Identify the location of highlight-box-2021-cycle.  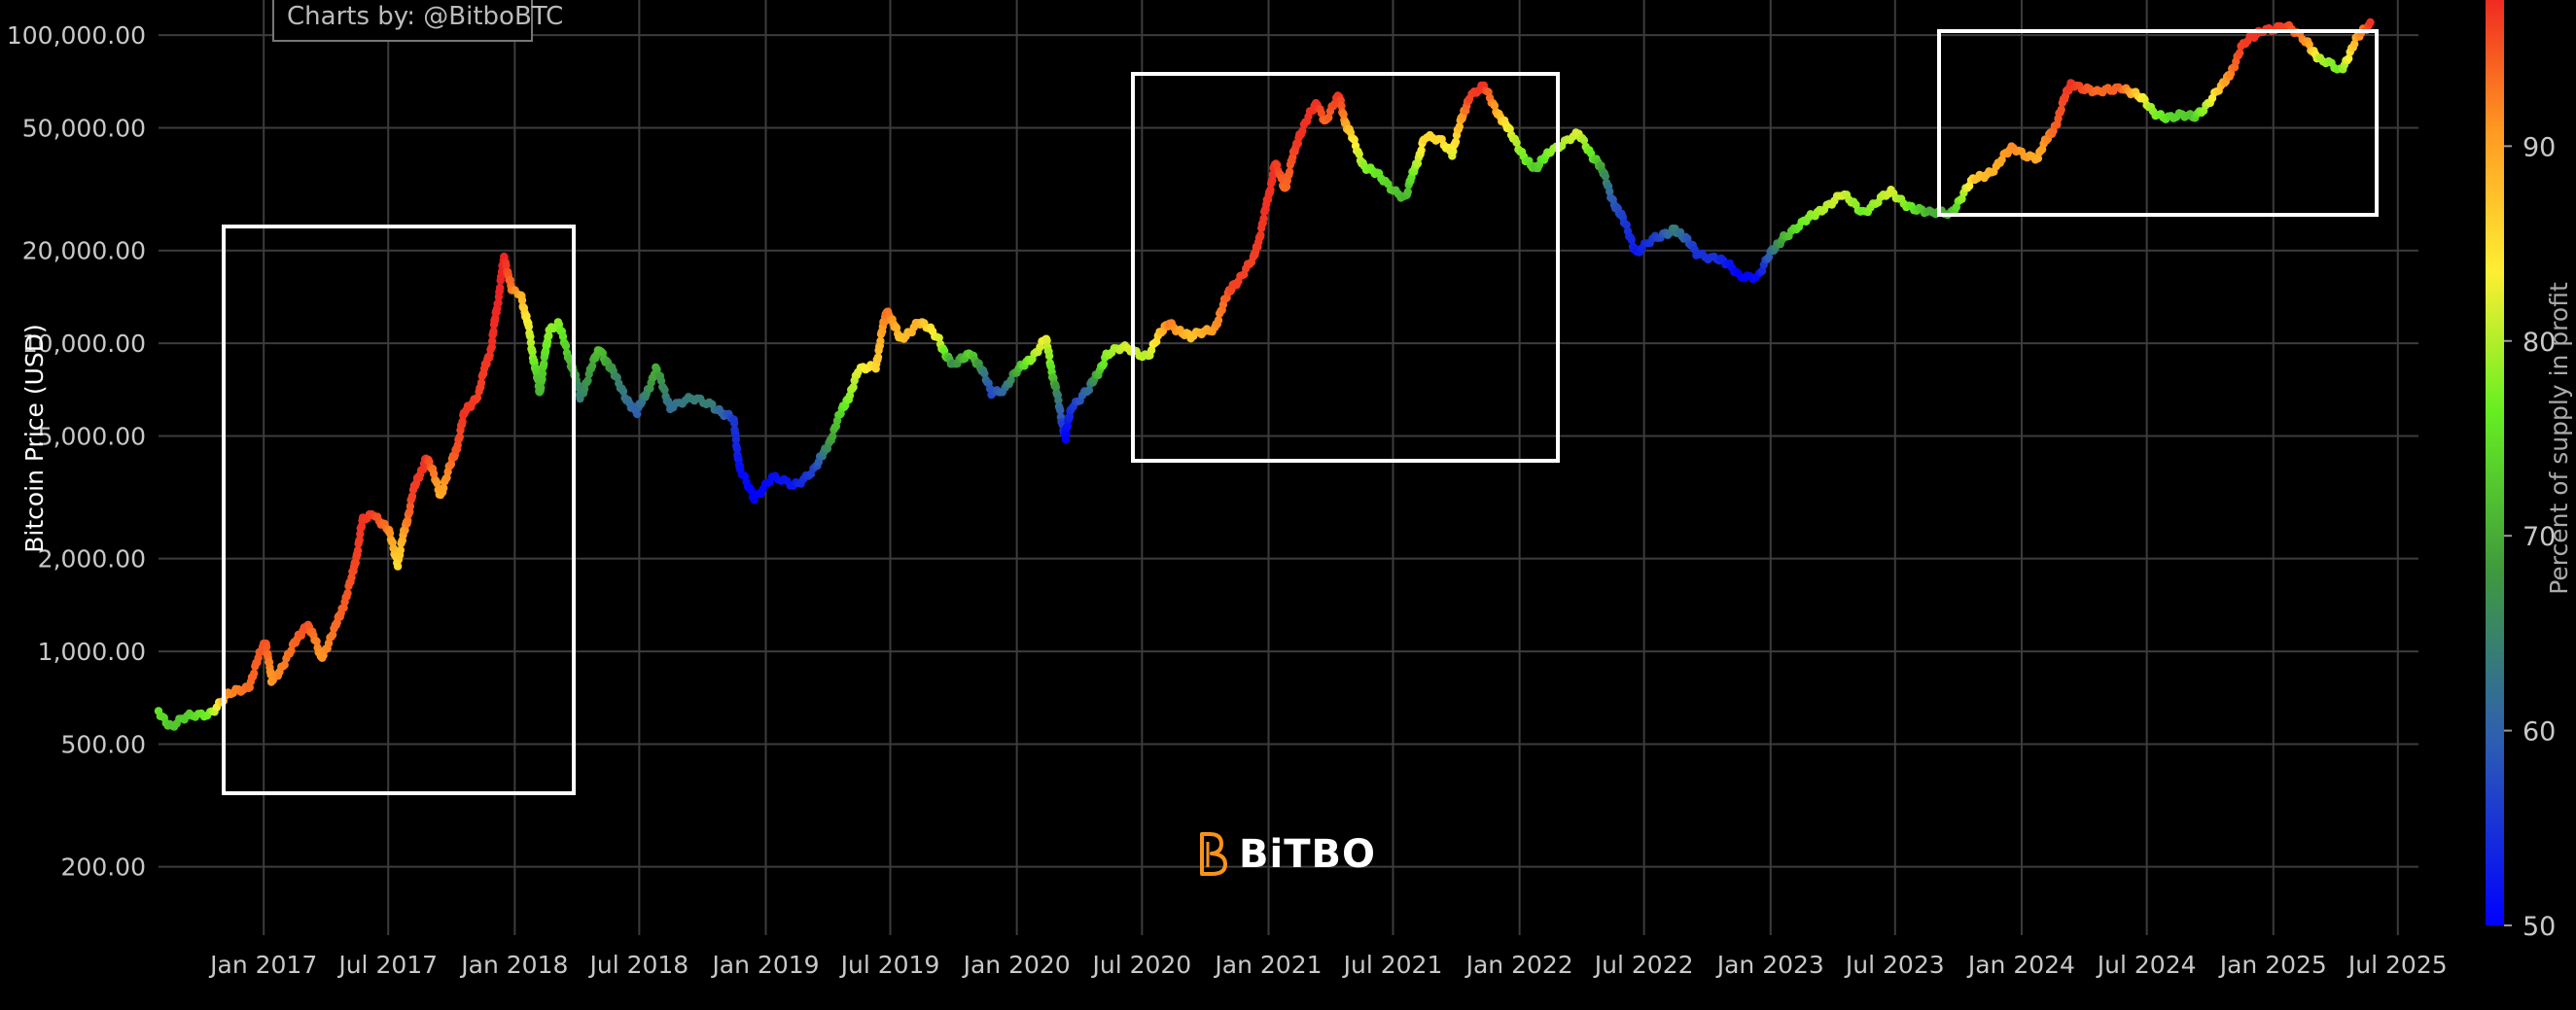
(1346, 267).